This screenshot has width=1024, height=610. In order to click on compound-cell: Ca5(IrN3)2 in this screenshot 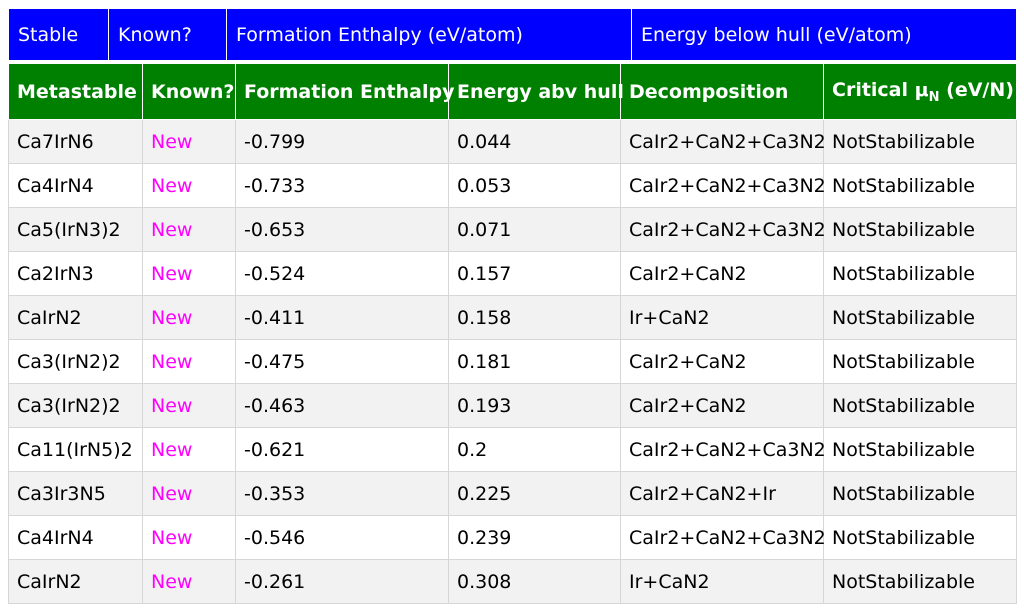, I will do `click(75, 229)`.